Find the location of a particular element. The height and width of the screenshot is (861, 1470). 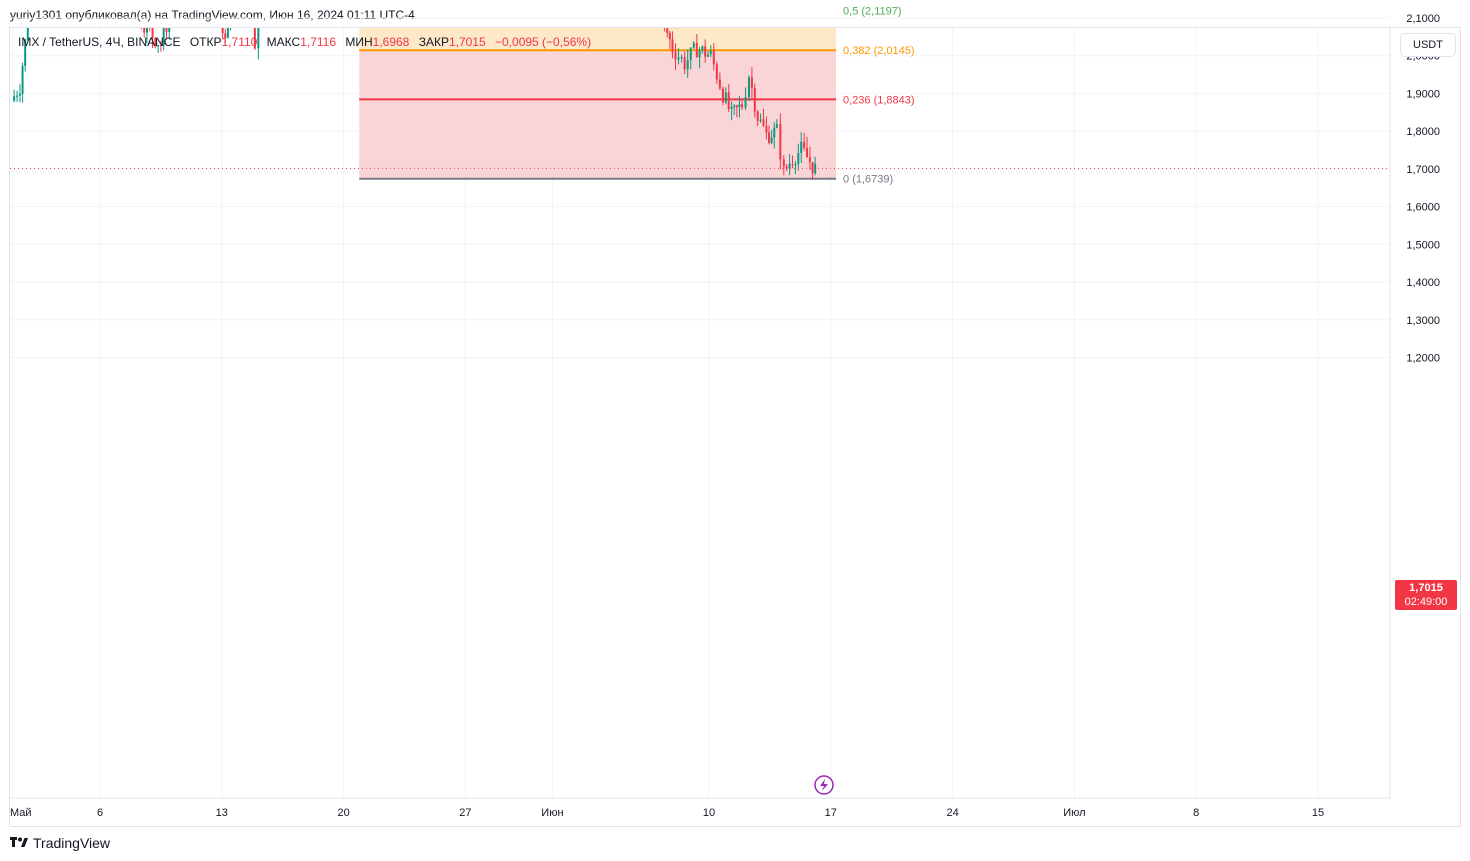

low-label: МИН is located at coordinates (359, 42).